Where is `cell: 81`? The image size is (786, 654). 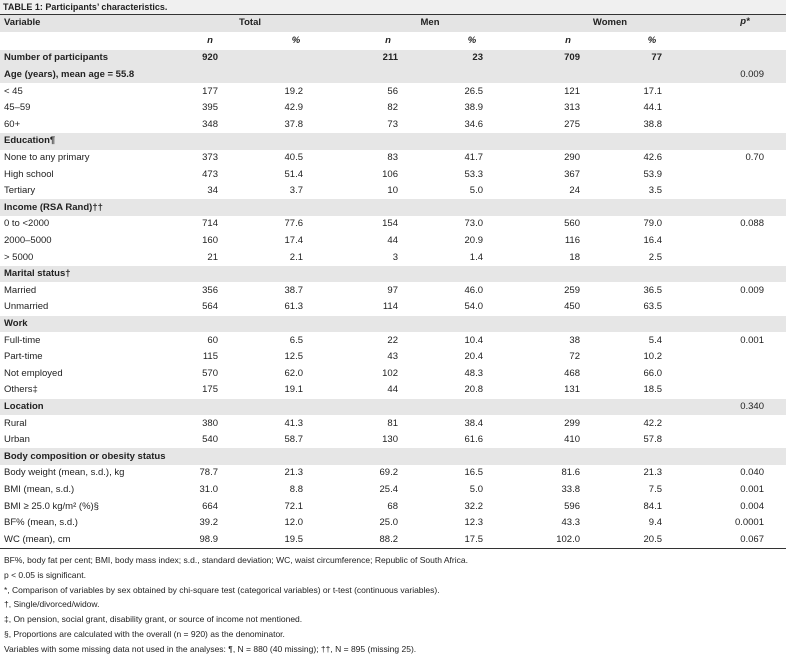
cell: 81 is located at coordinates (392, 423).